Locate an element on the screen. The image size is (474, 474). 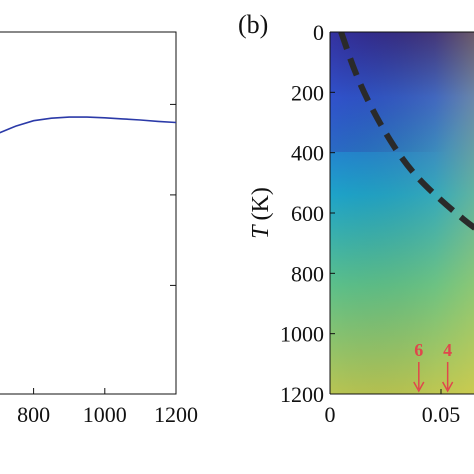
panel-b-y-tick-label: 0 is located at coordinates (318, 32).